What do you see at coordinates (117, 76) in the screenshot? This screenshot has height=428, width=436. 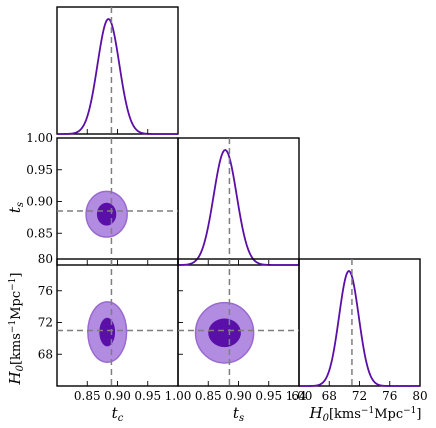 I see `marginal-curve-tc` at bounding box center [117, 76].